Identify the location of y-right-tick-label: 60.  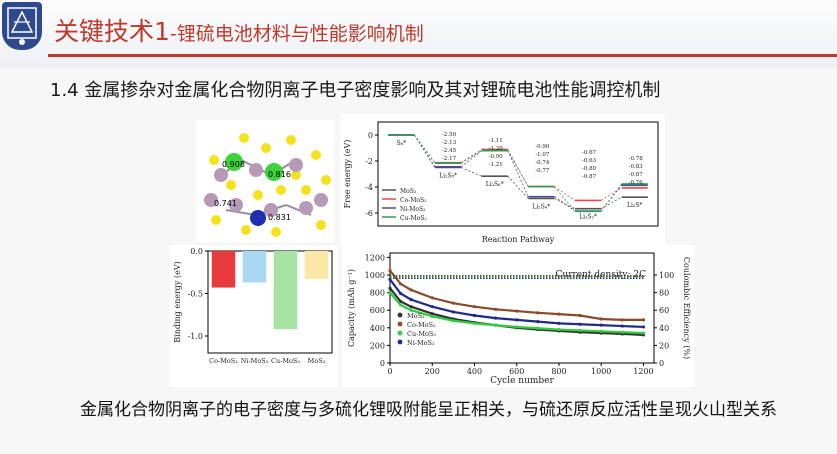
(664, 310).